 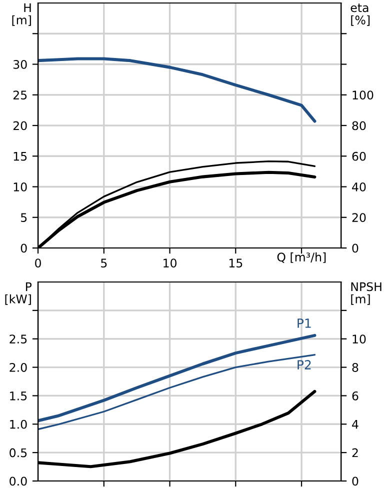 What do you see at coordinates (23, 248) in the screenshot?
I see `y-tick-label: 0` at bounding box center [23, 248].